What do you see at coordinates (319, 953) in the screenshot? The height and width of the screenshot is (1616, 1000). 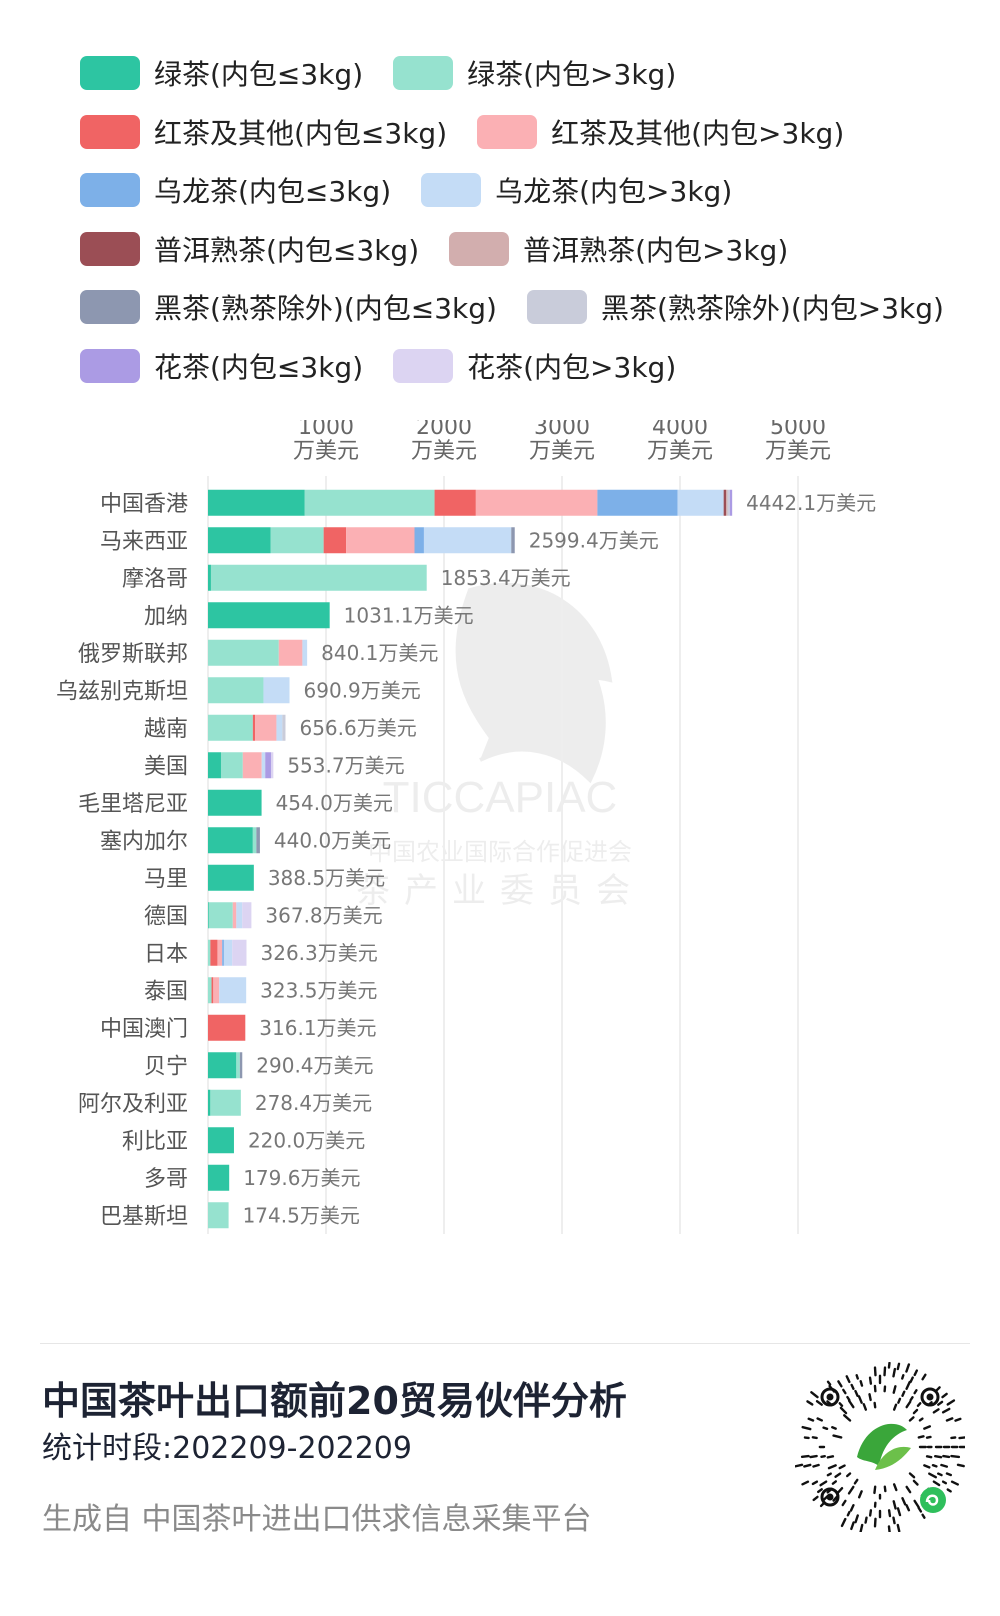 I see `total-value-label: 326.3万美元` at bounding box center [319, 953].